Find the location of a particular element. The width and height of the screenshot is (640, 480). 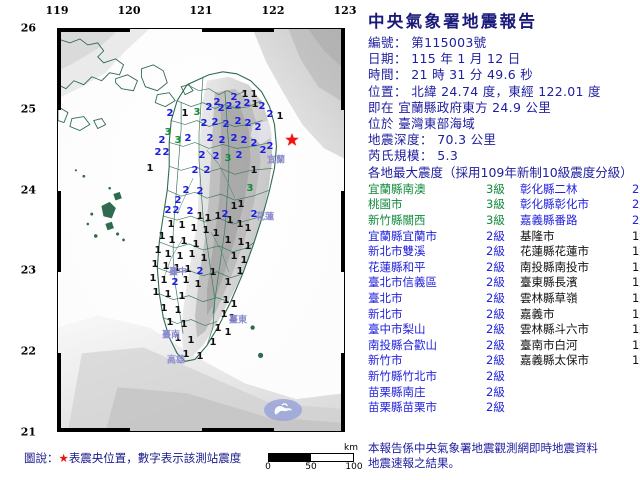

scalebar-segment-filled is located at coordinates (290, 457).